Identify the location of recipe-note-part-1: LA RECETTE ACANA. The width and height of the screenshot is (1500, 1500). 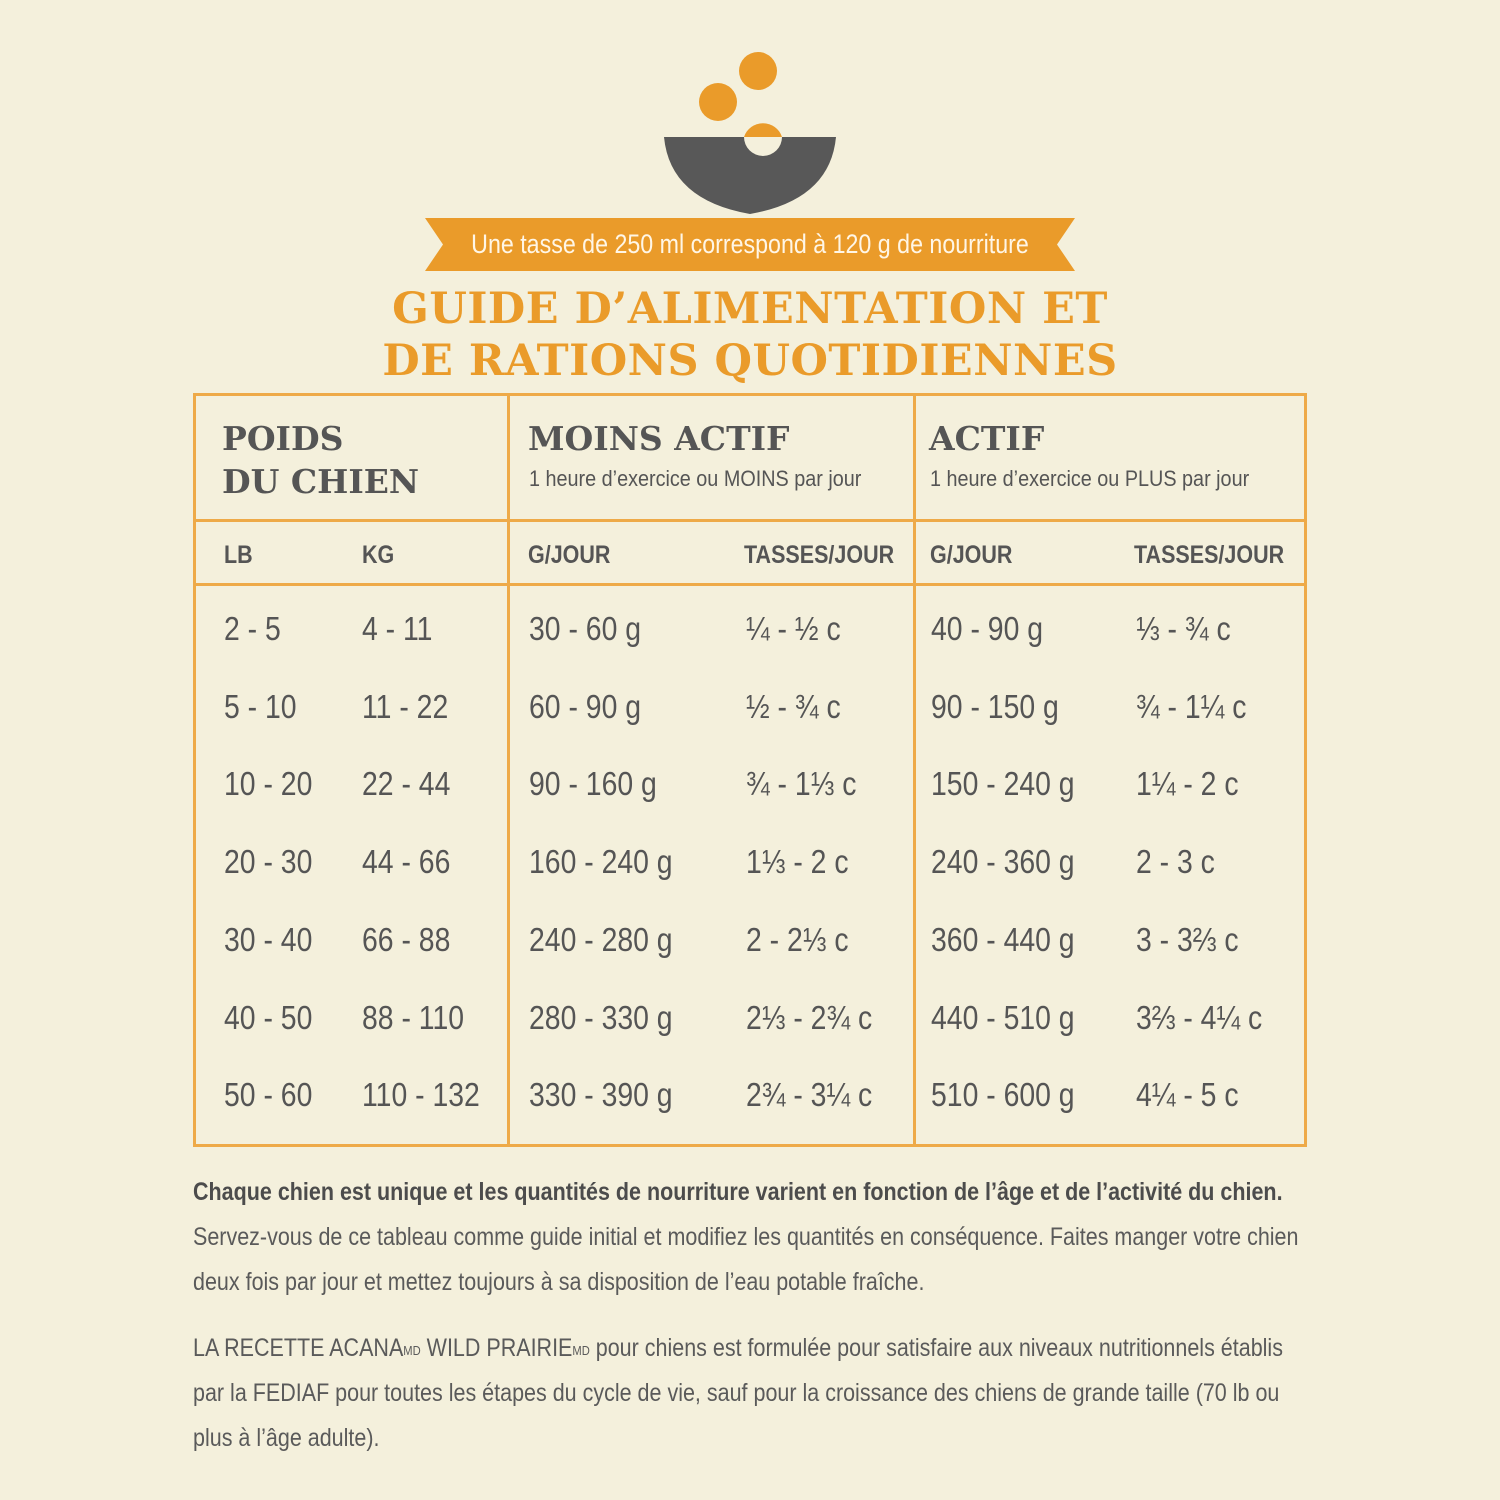
(298, 1348).